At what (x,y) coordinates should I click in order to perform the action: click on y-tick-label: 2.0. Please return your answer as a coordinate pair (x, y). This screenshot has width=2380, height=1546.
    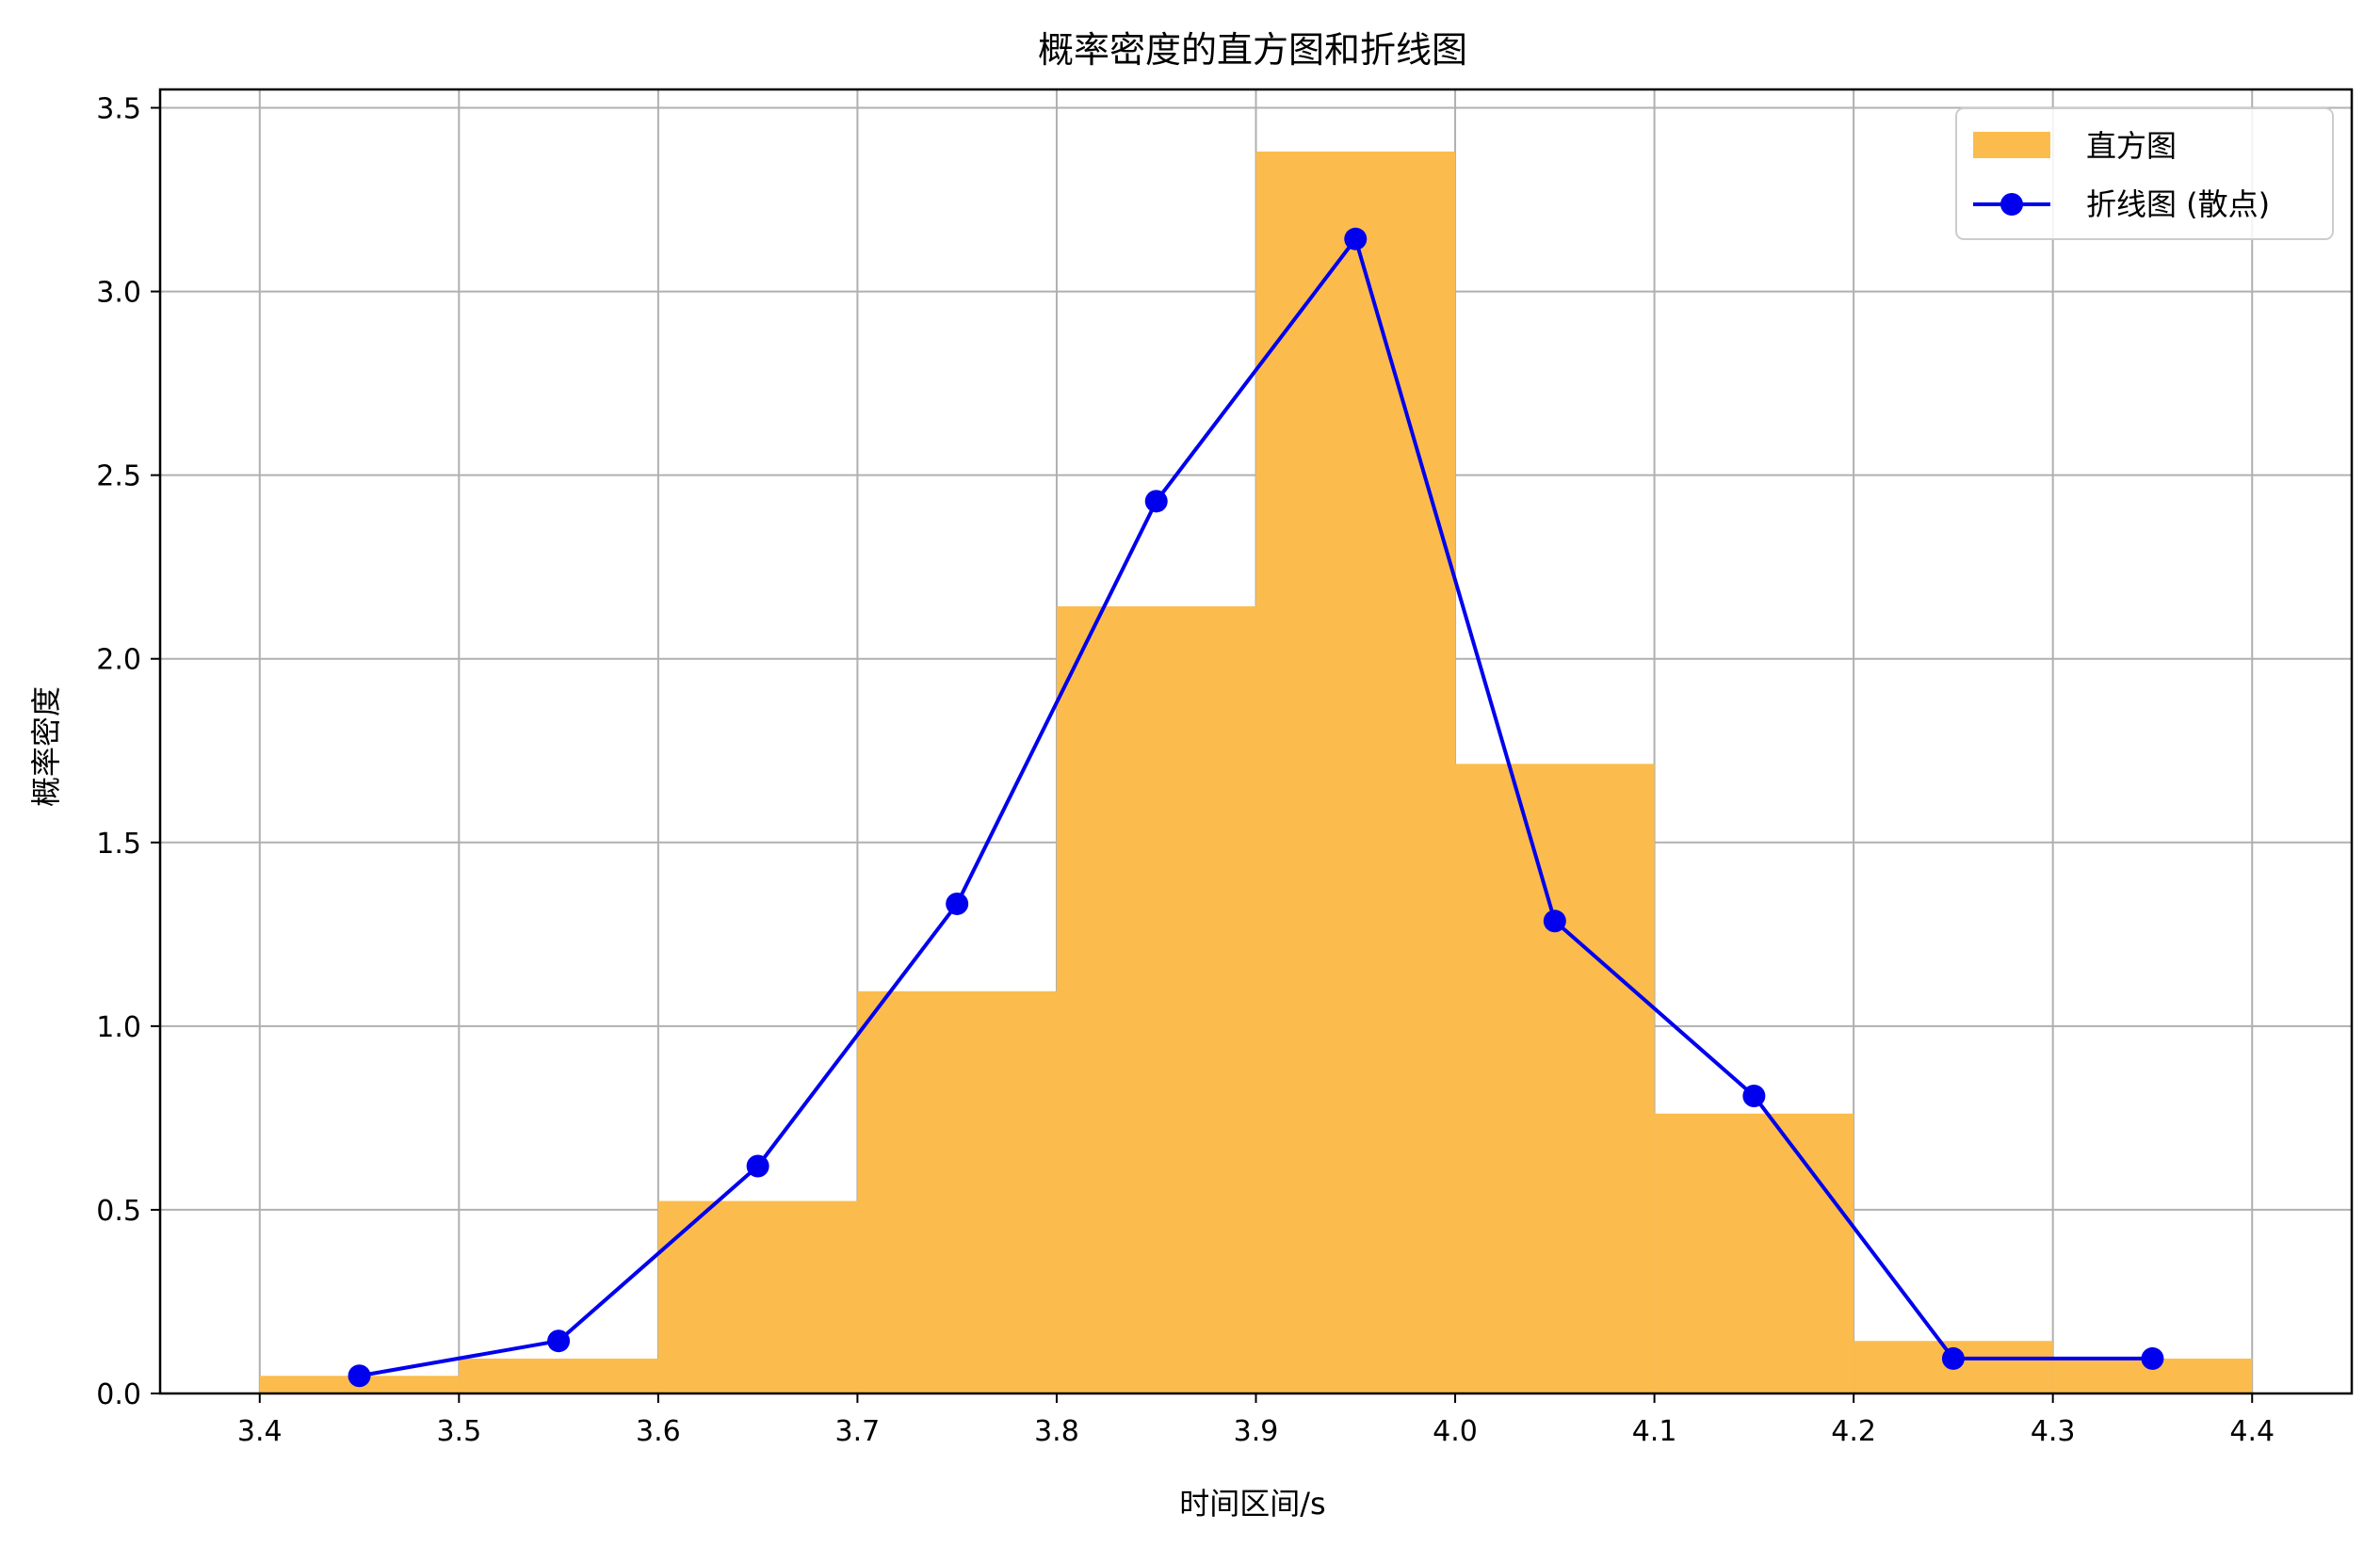
    Looking at the image, I should click on (118, 660).